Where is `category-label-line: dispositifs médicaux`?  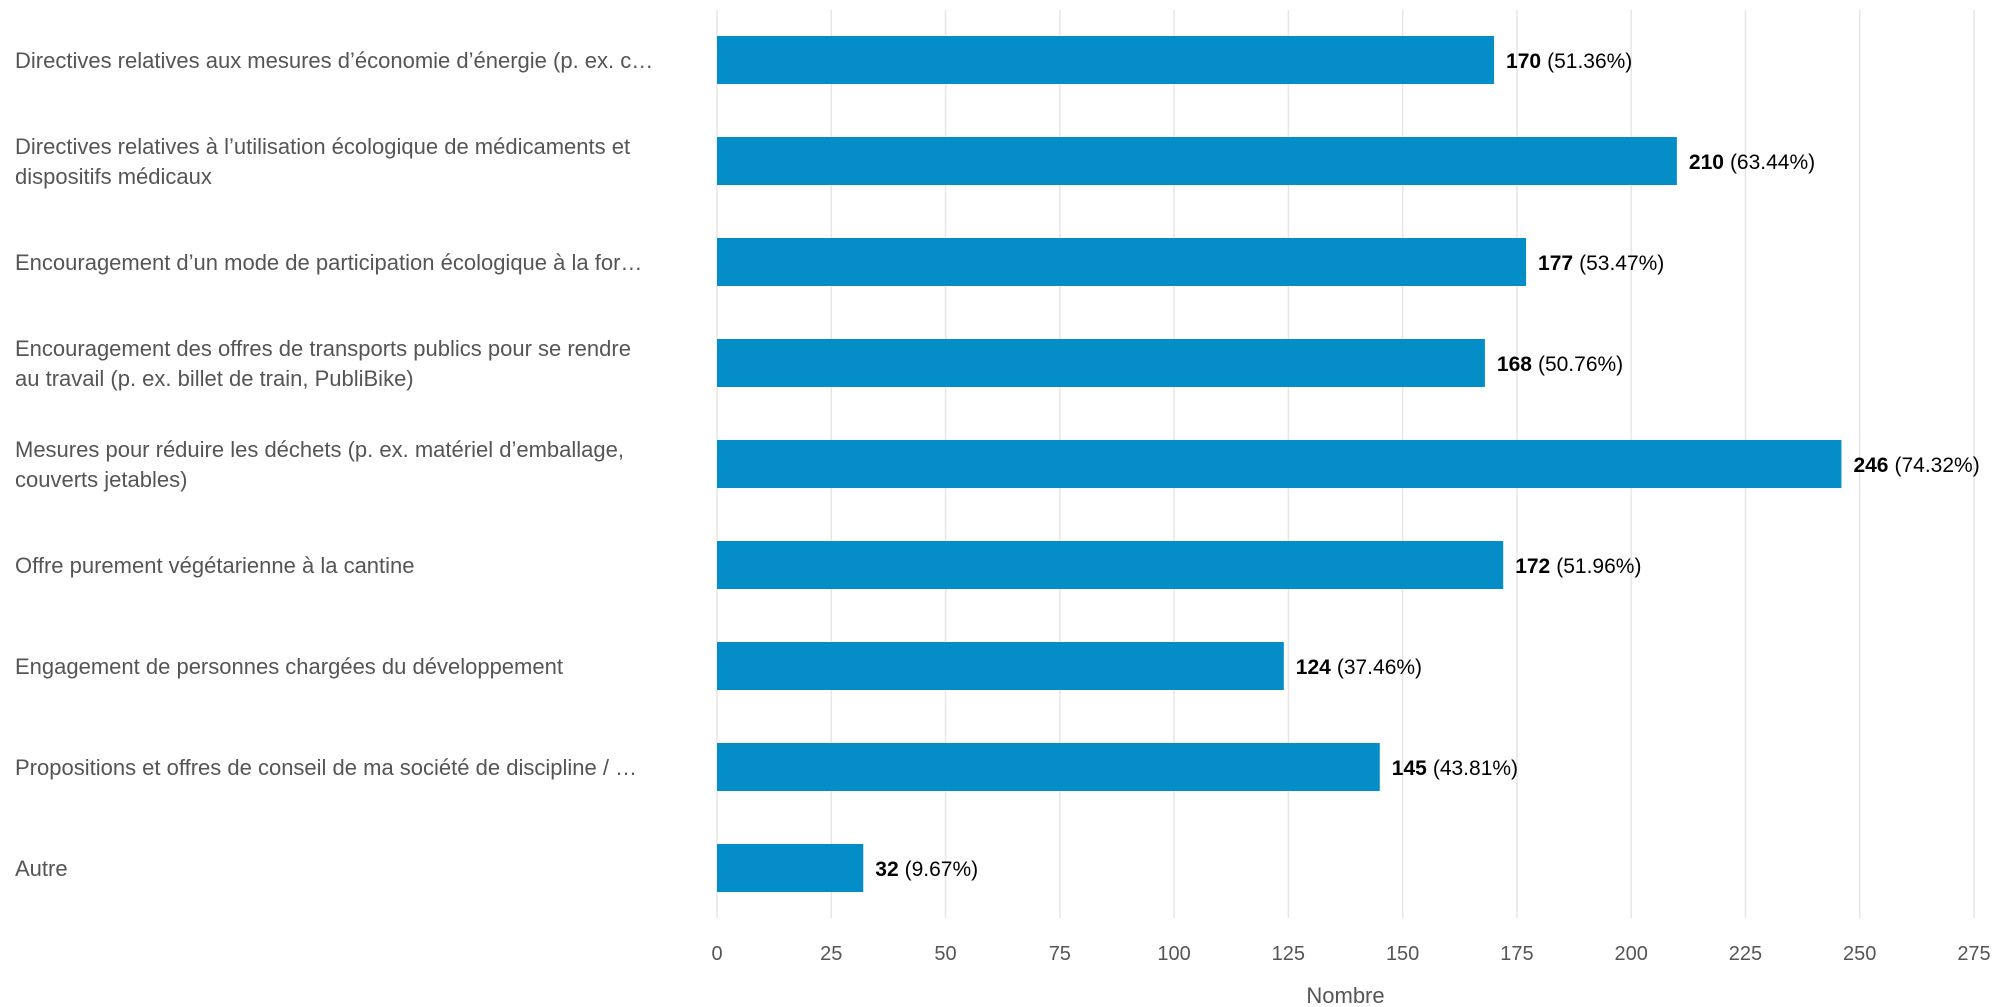 category-label-line: dispositifs médicaux is located at coordinates (113, 176).